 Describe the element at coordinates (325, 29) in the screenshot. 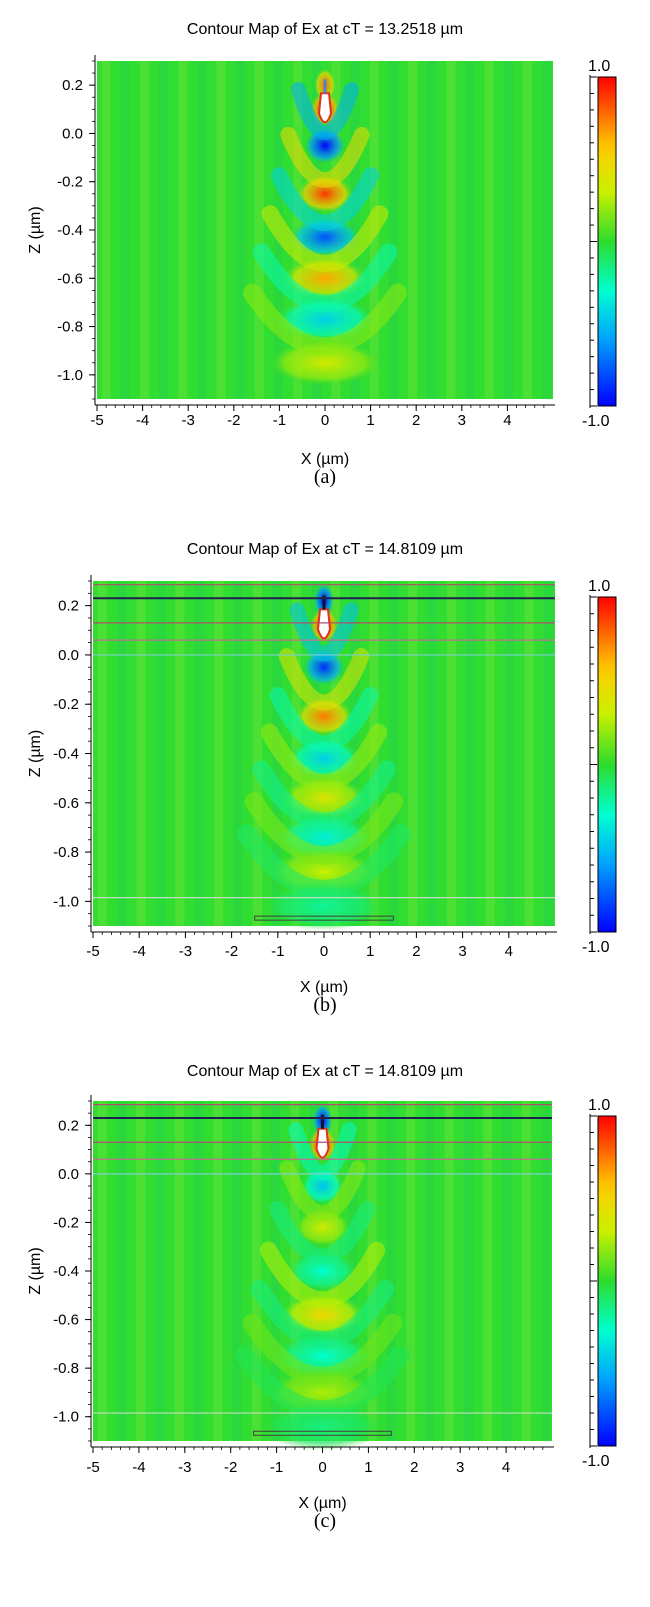

I see `chart-title: Contour Map of Ex at cT = 13.2518 µm` at that location.